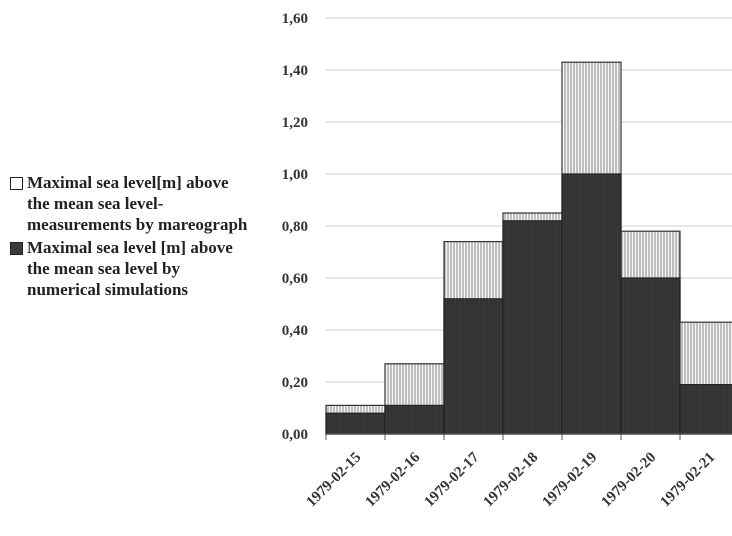 Image resolution: width=732 pixels, height=536 pixels. I want to click on x-tick-label: 1979-02-21, so click(688, 480).